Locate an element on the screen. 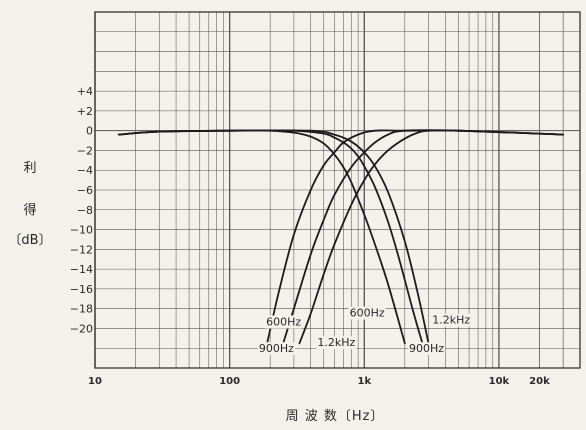  y-axis-label-line-2: 得 is located at coordinates (29, 210).